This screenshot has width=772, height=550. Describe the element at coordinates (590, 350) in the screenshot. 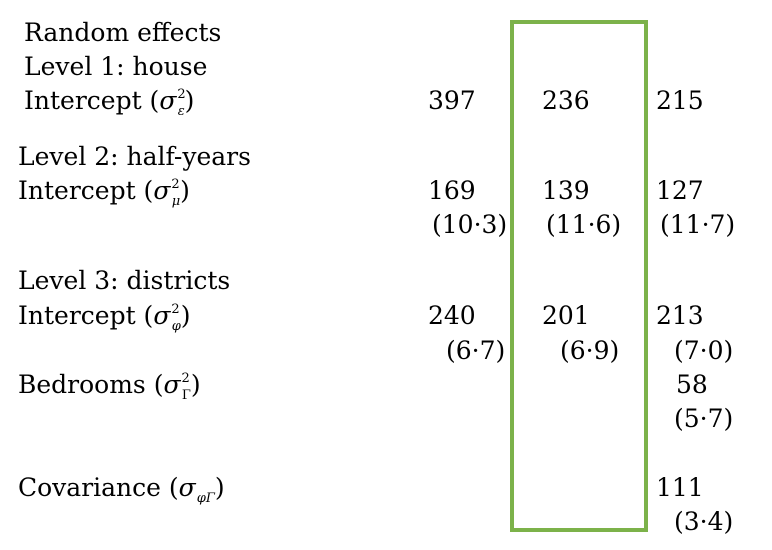

I see `level3-intercept-se-col2: (6·9)` at that location.